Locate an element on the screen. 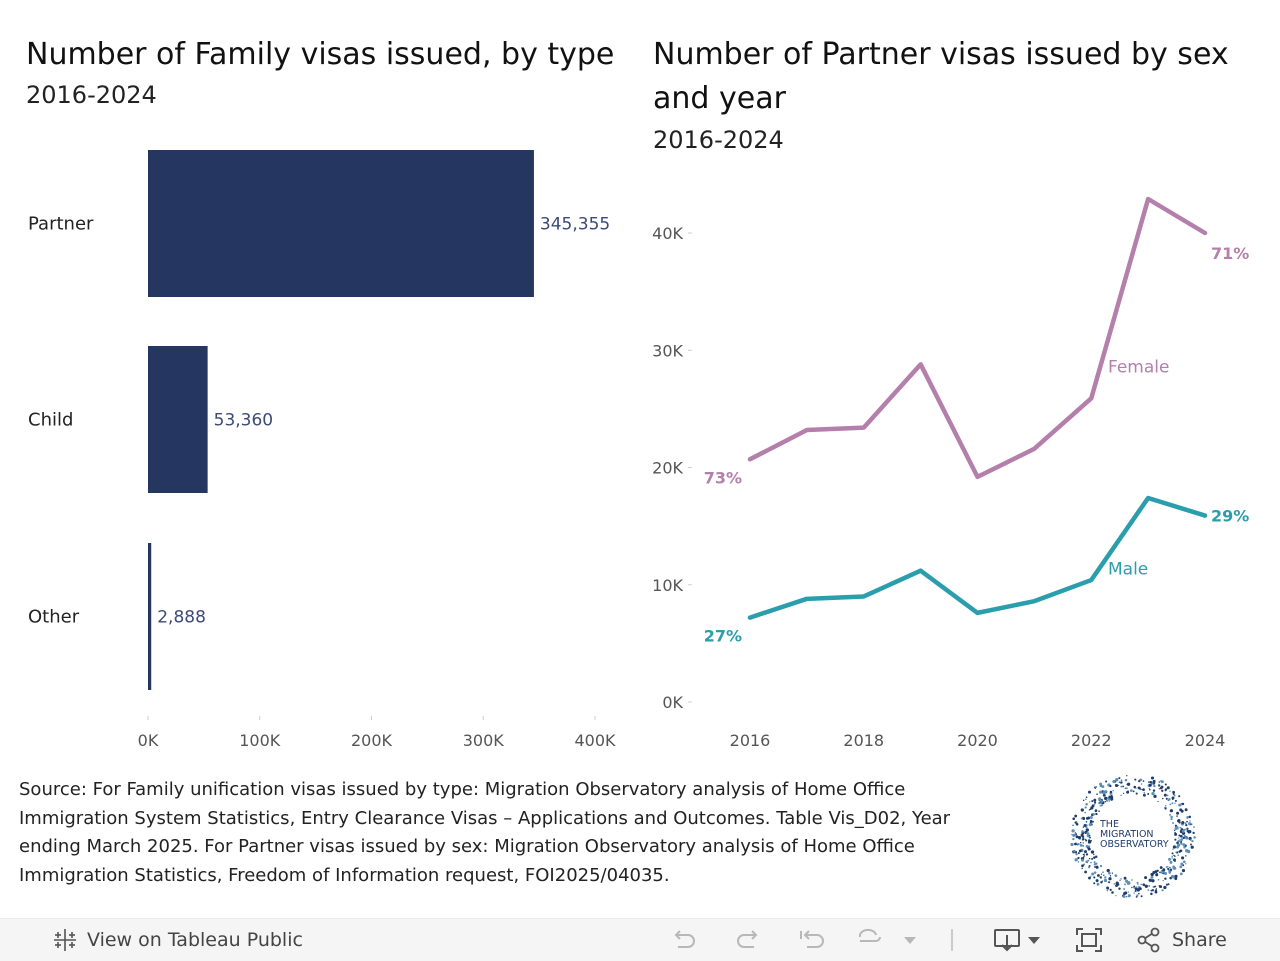  download-caret-icon is located at coordinates (1034, 940).